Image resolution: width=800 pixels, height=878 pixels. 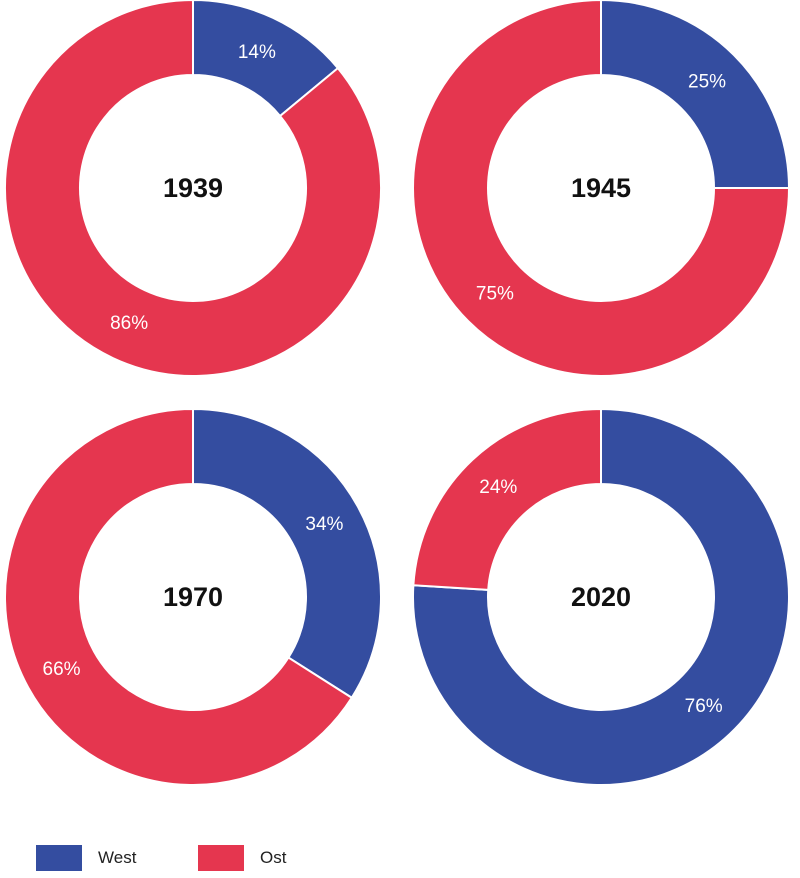 I want to click on legend-item-west: West, so click(x=97, y=858).